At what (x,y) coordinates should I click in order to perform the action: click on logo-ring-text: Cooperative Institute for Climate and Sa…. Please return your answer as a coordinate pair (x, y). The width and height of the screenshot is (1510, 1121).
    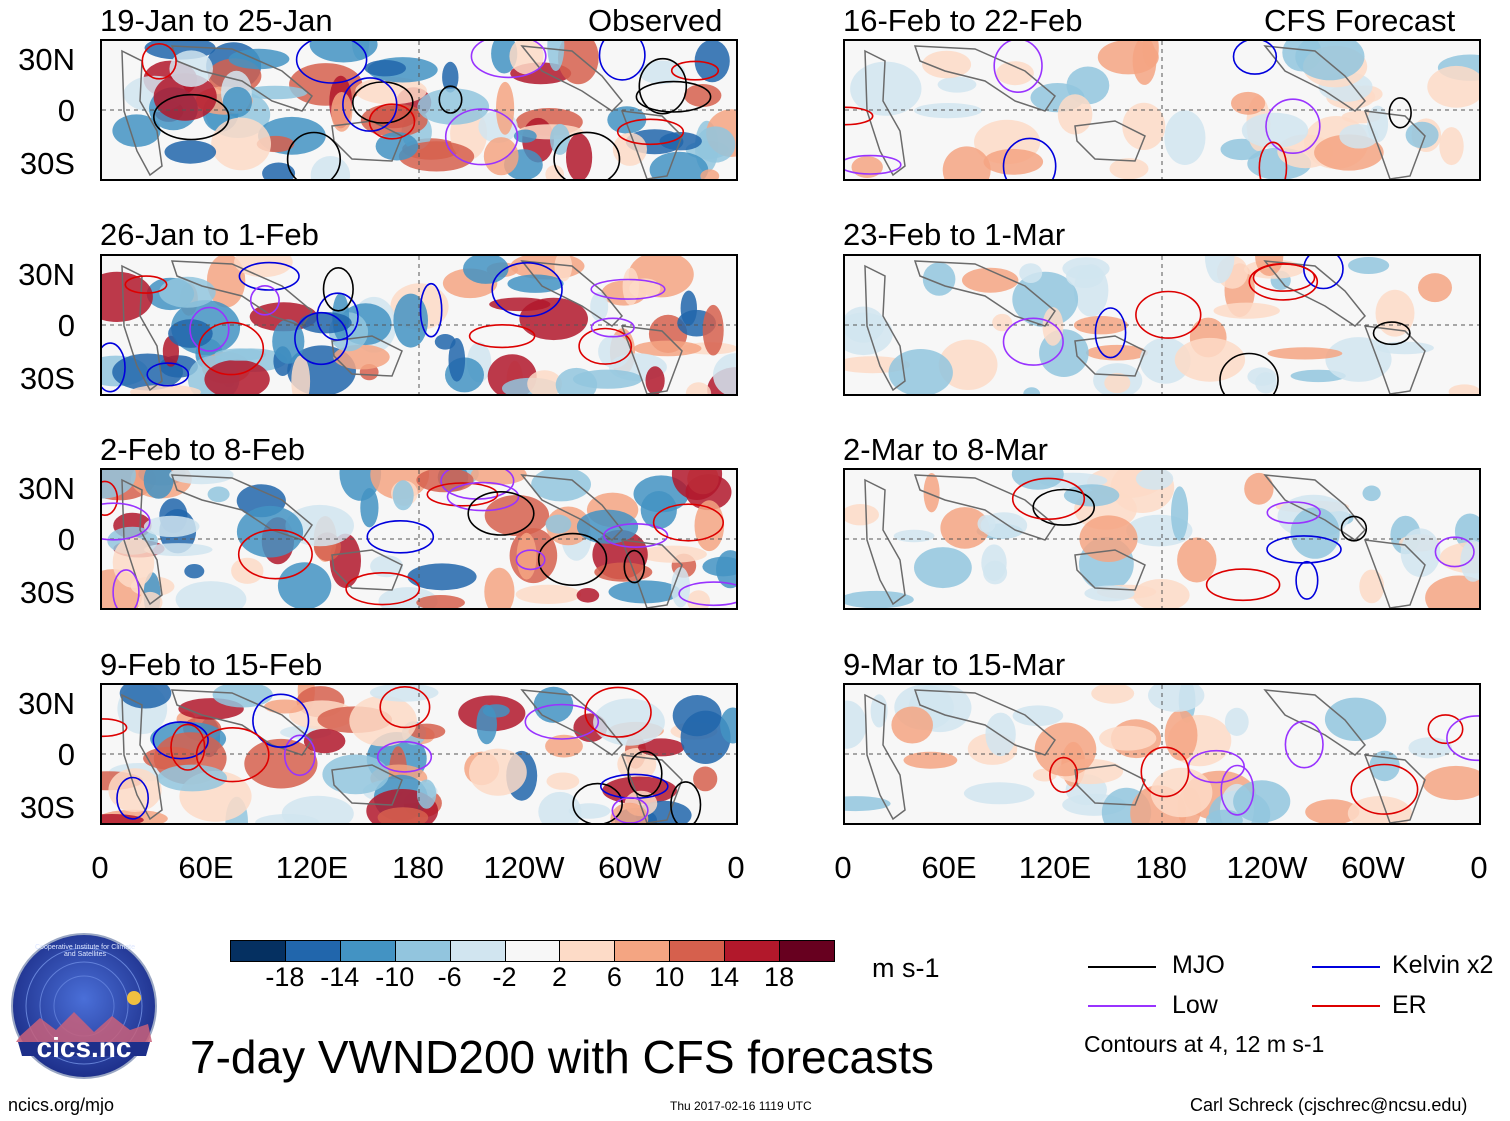
    Looking at the image, I should click on (85, 951).